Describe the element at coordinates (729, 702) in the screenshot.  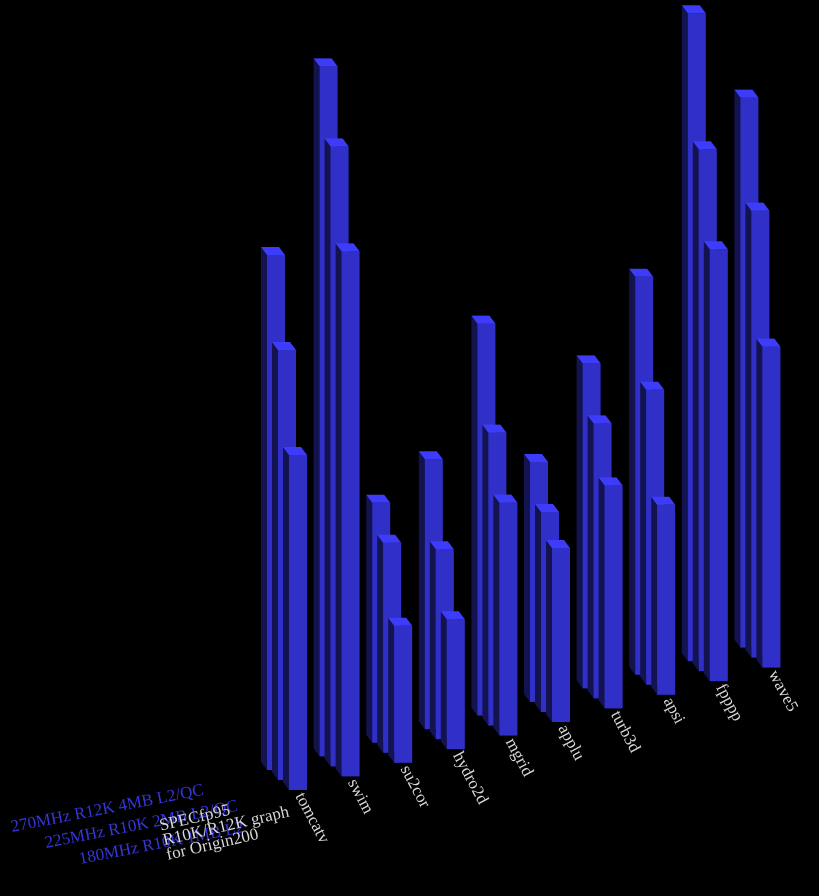
I see `x-tick-label: fpppp` at that location.